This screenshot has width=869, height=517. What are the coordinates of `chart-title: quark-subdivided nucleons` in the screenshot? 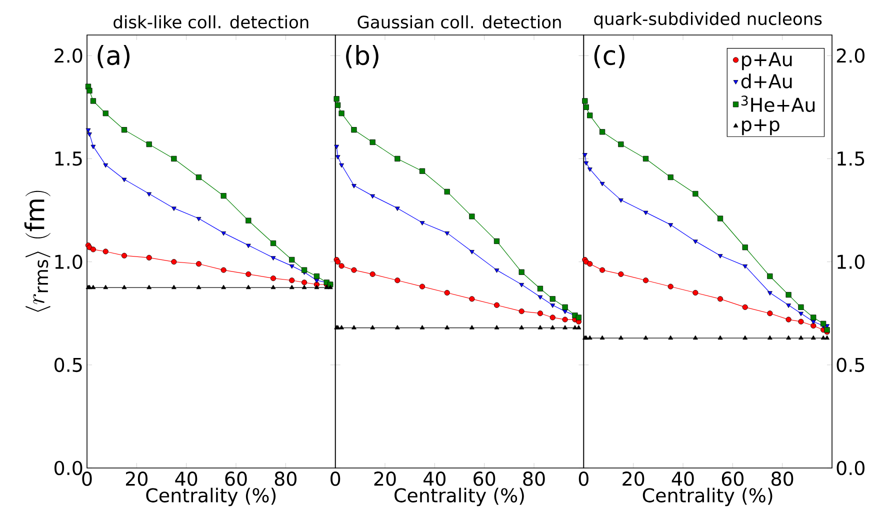 It's located at (708, 20).